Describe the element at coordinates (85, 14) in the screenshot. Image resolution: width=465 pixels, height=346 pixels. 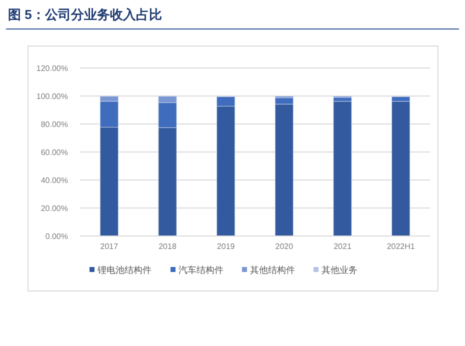
I see `title: 图 5：公司分业务收入占比` at that location.